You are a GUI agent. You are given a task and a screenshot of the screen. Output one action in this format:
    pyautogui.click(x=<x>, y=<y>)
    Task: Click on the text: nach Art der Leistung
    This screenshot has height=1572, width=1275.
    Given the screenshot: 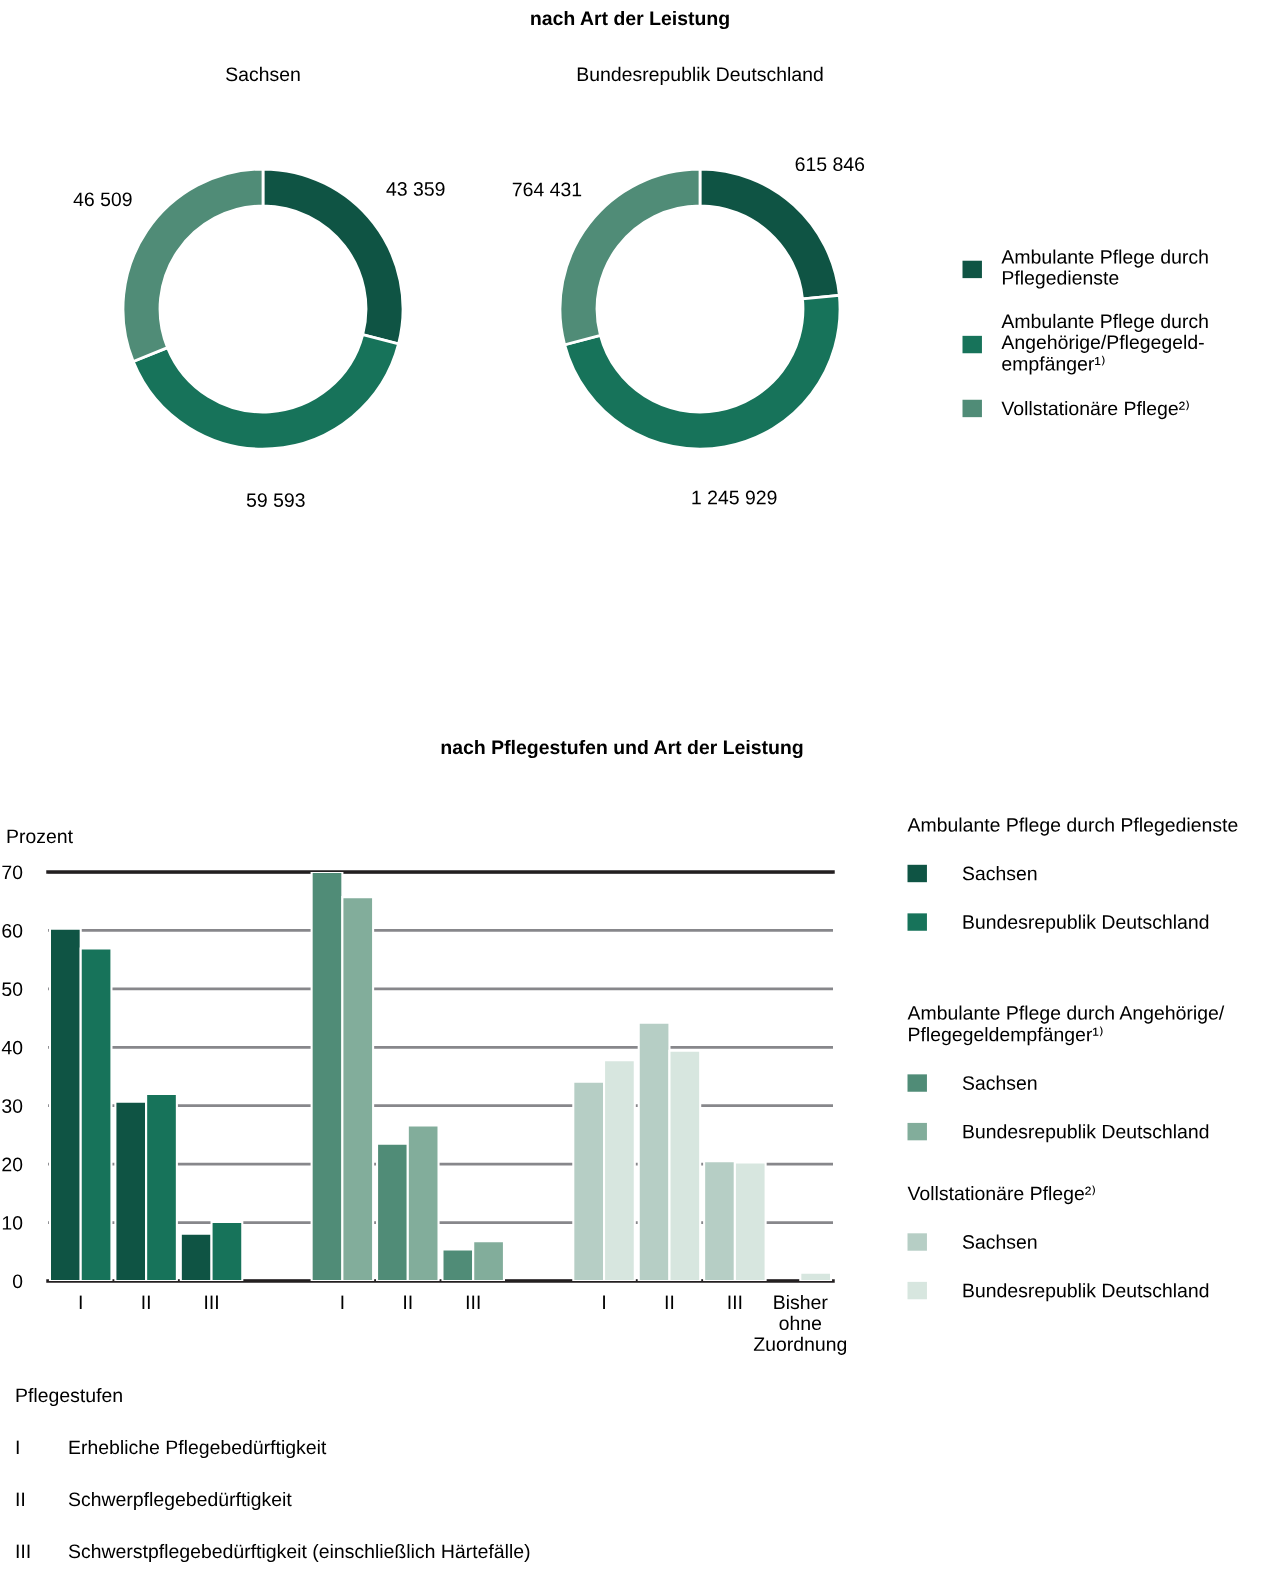 What is the action you would take?
    pyautogui.click(x=630, y=20)
    